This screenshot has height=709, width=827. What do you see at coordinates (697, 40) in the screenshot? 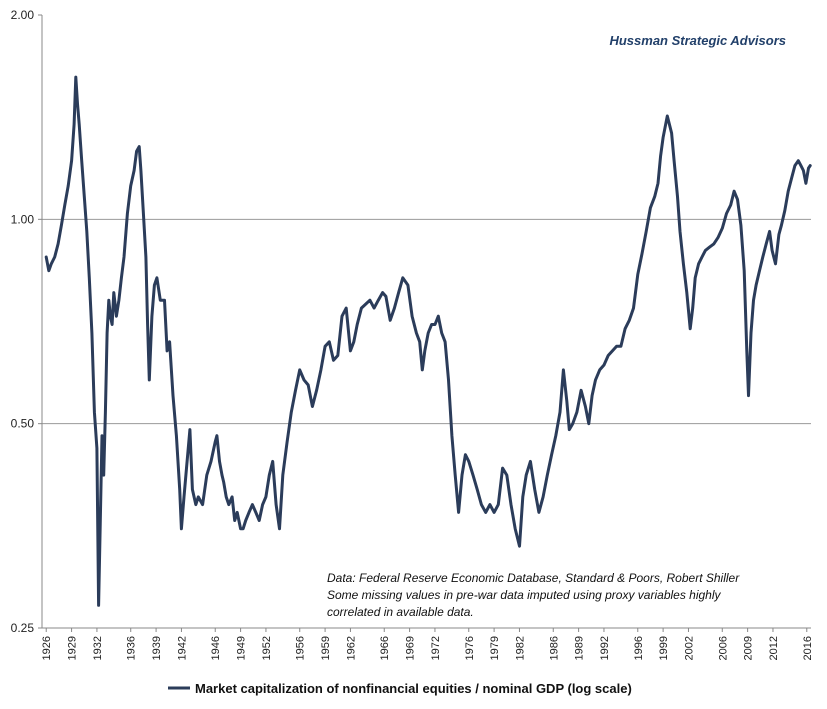
I see `brand-label: Hussman Strategic Advisors` at bounding box center [697, 40].